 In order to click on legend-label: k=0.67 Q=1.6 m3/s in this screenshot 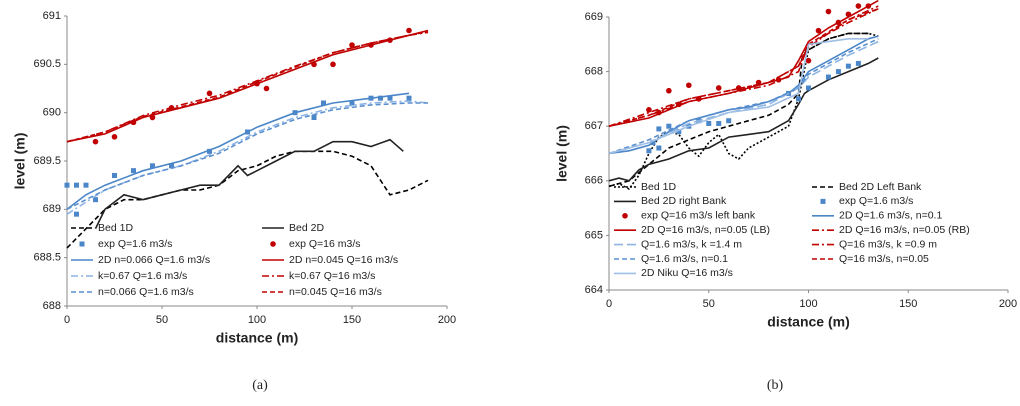, I will do `click(142, 276)`.